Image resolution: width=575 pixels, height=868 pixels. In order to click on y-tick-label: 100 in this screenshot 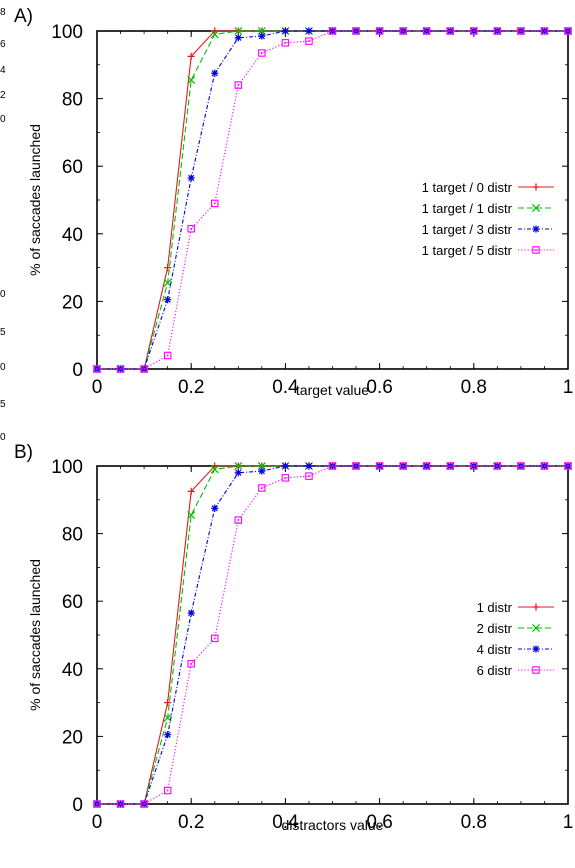, I will do `click(67, 32)`.